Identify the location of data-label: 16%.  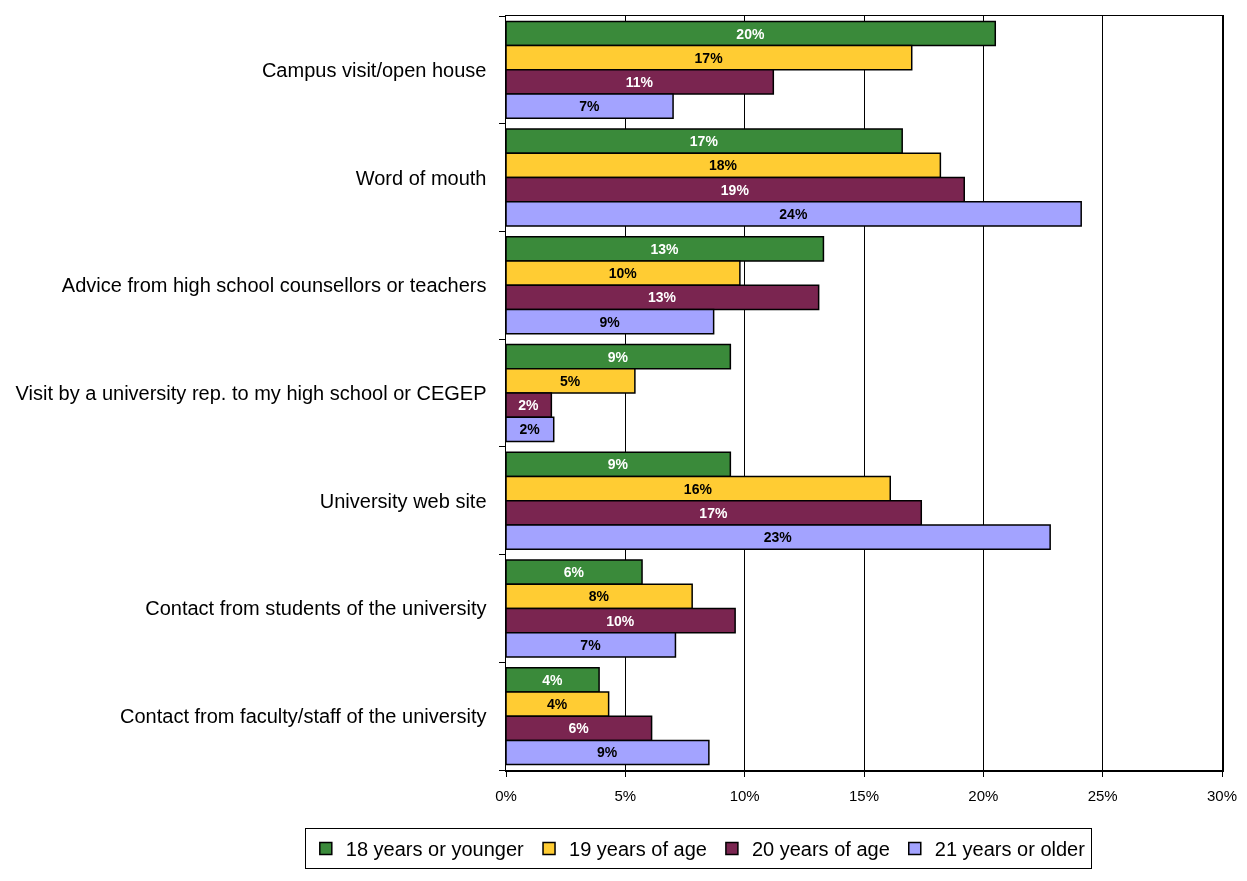
(698, 488).